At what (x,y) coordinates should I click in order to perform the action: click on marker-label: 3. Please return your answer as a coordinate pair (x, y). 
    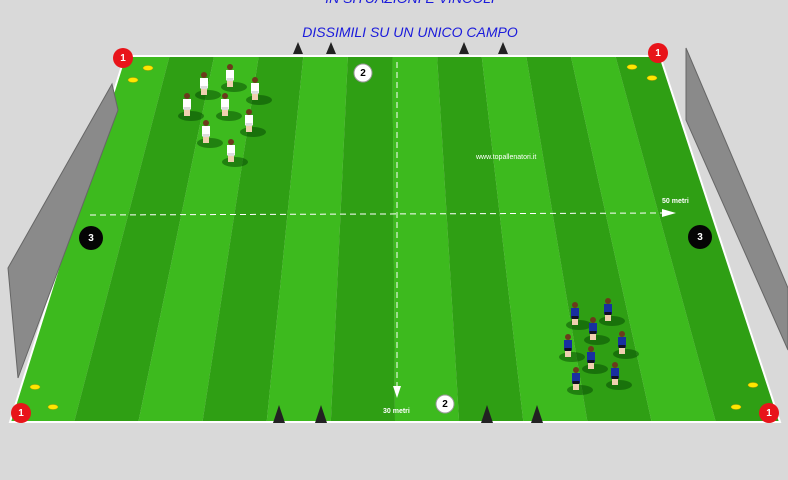
    Looking at the image, I should click on (91, 238).